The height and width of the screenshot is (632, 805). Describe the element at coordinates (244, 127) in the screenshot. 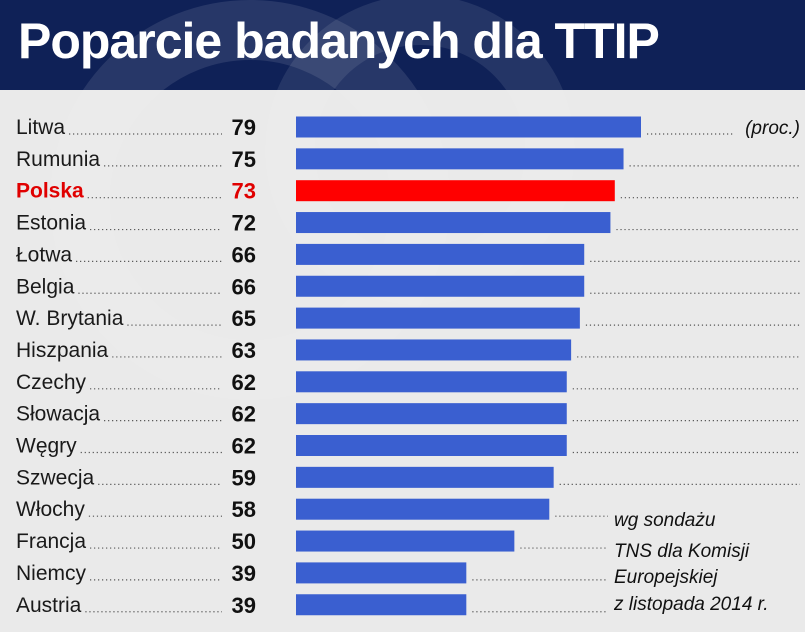

I see `value-label: 79` at that location.